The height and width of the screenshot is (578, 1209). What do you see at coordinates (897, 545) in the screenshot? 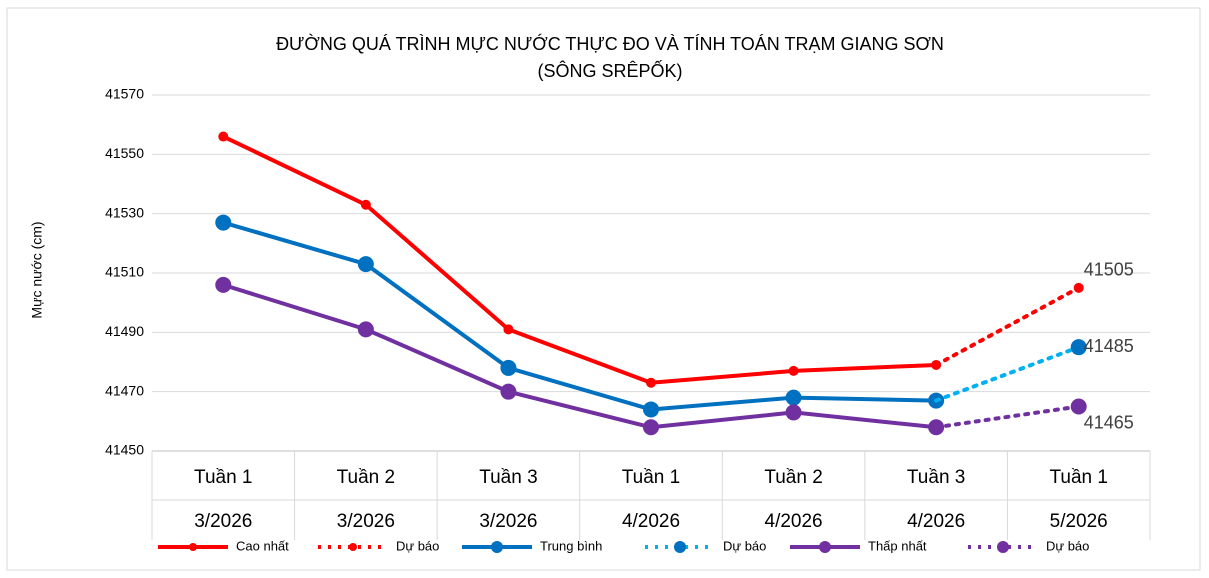
I see `legend-label: Thấp nhất` at bounding box center [897, 545].